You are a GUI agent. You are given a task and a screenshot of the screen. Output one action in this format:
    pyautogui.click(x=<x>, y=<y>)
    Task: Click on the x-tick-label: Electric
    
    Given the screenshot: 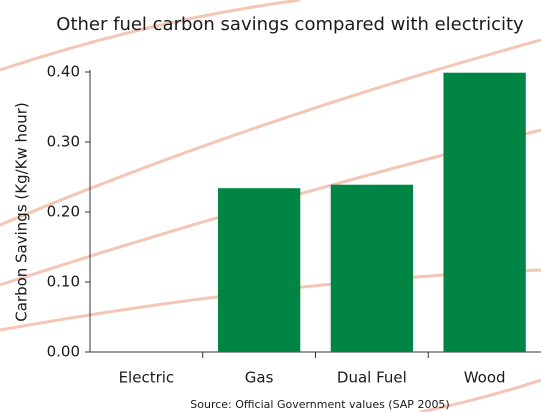 What is the action you would take?
    pyautogui.click(x=147, y=378)
    